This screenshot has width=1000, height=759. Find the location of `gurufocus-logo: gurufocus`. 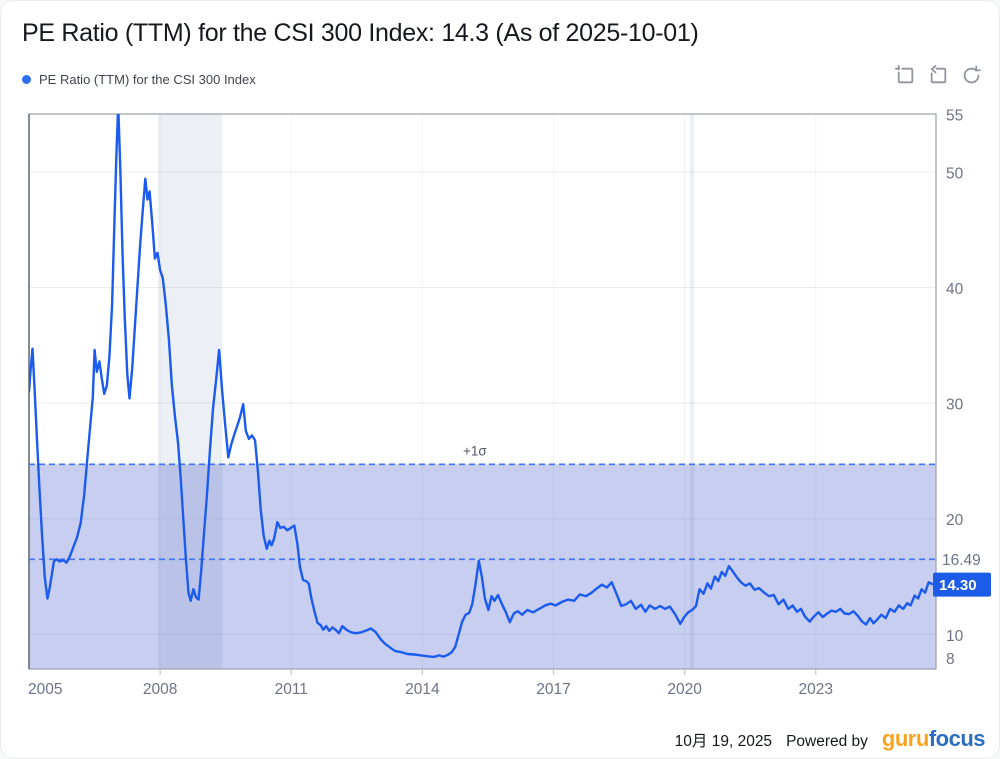

gurufocus-logo: gurufocus is located at coordinates (933, 739).